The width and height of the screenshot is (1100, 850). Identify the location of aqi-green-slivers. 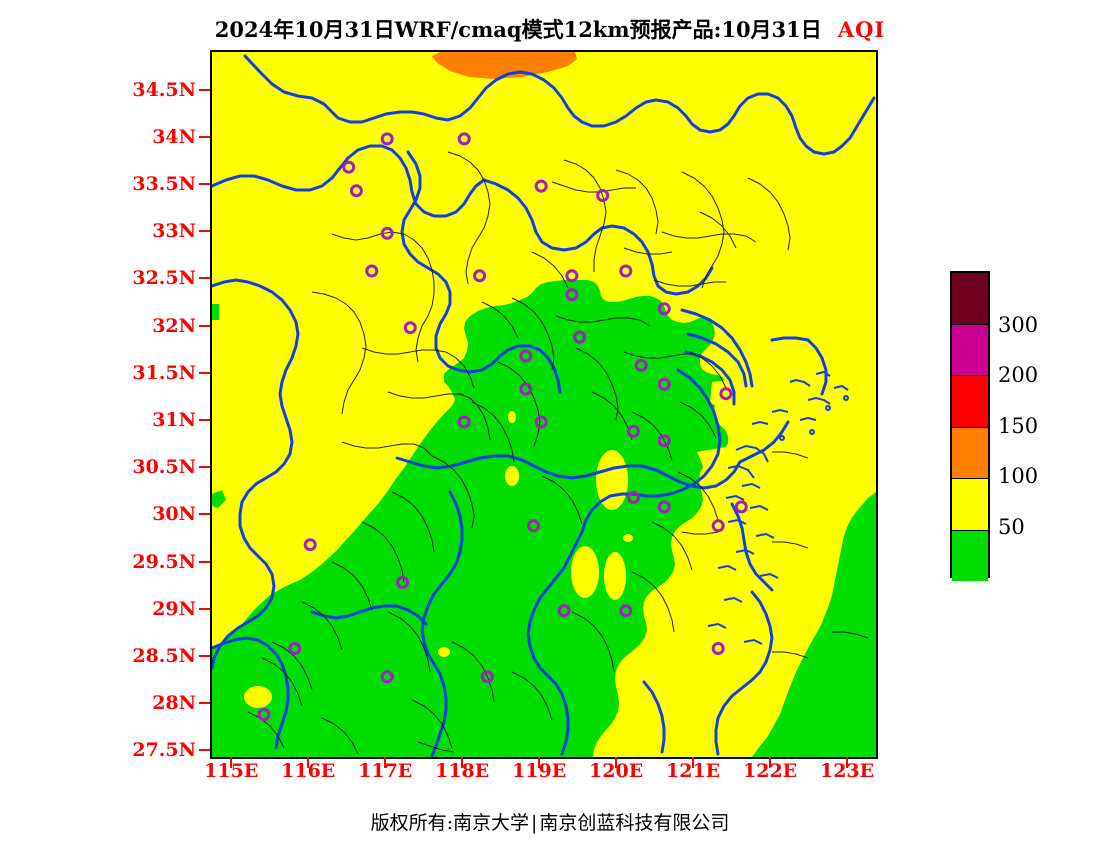
(219, 406).